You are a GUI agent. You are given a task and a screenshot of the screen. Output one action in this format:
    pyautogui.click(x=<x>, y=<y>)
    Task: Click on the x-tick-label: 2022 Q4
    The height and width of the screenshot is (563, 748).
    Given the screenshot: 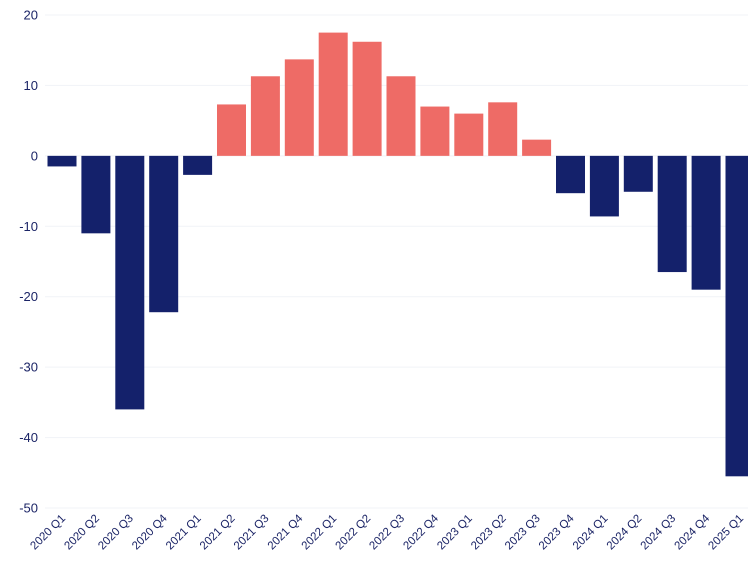 What is the action you would take?
    pyautogui.click(x=421, y=532)
    